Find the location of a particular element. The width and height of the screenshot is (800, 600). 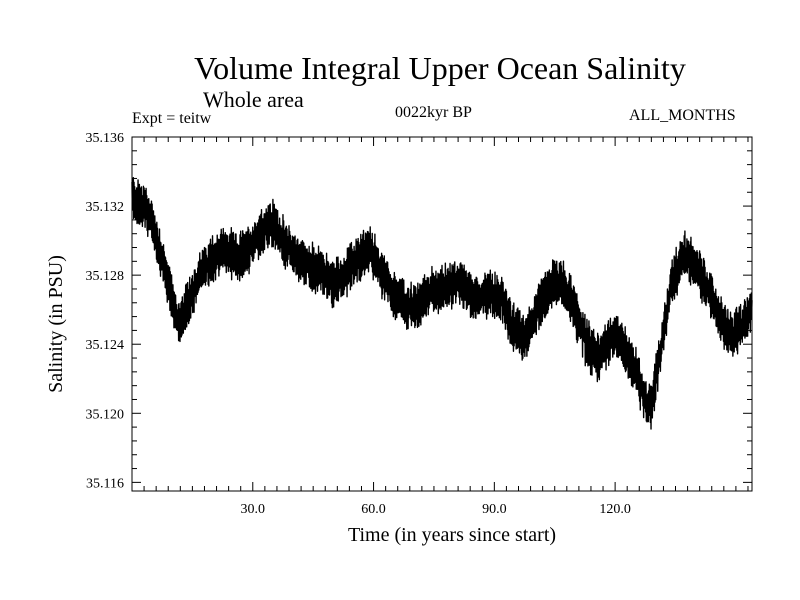

y-tick-label: 35.132 is located at coordinates (105, 207).